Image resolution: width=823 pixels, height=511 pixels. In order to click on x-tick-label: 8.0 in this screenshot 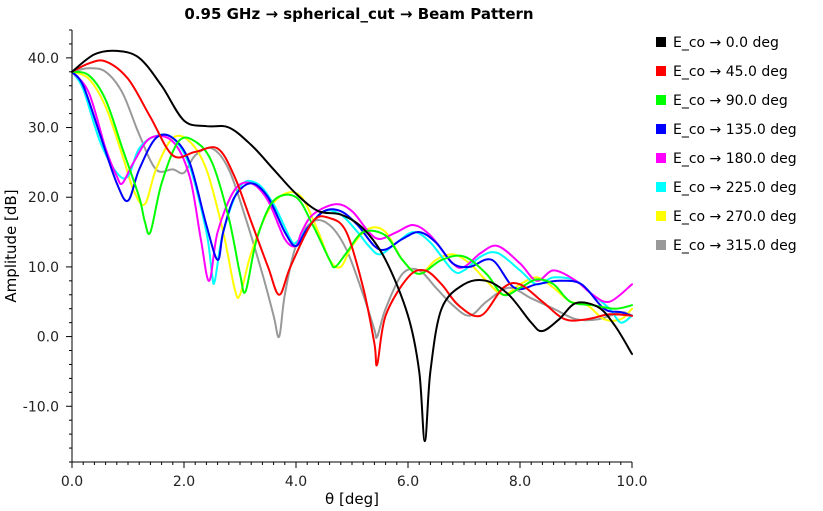, I will do `click(520, 482)`.